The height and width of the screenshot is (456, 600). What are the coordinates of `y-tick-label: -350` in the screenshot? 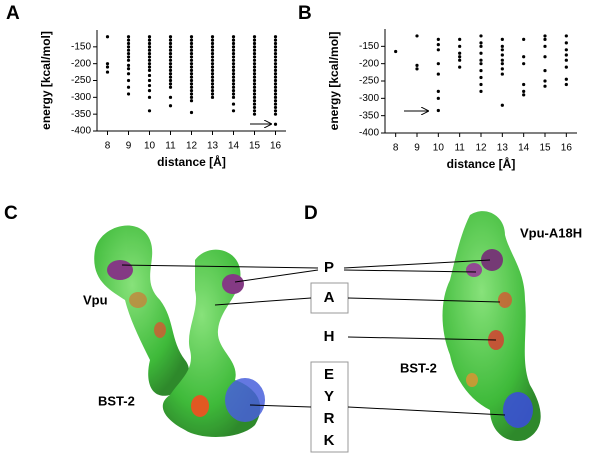 It's located at (369, 115).